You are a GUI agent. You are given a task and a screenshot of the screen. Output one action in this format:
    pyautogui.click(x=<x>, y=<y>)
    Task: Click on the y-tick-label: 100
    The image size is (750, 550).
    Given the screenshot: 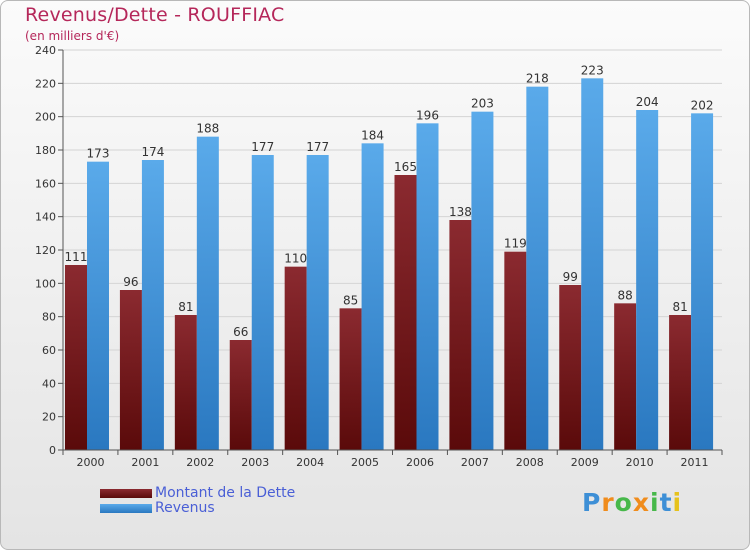 What is the action you would take?
    pyautogui.click(x=45, y=283)
    